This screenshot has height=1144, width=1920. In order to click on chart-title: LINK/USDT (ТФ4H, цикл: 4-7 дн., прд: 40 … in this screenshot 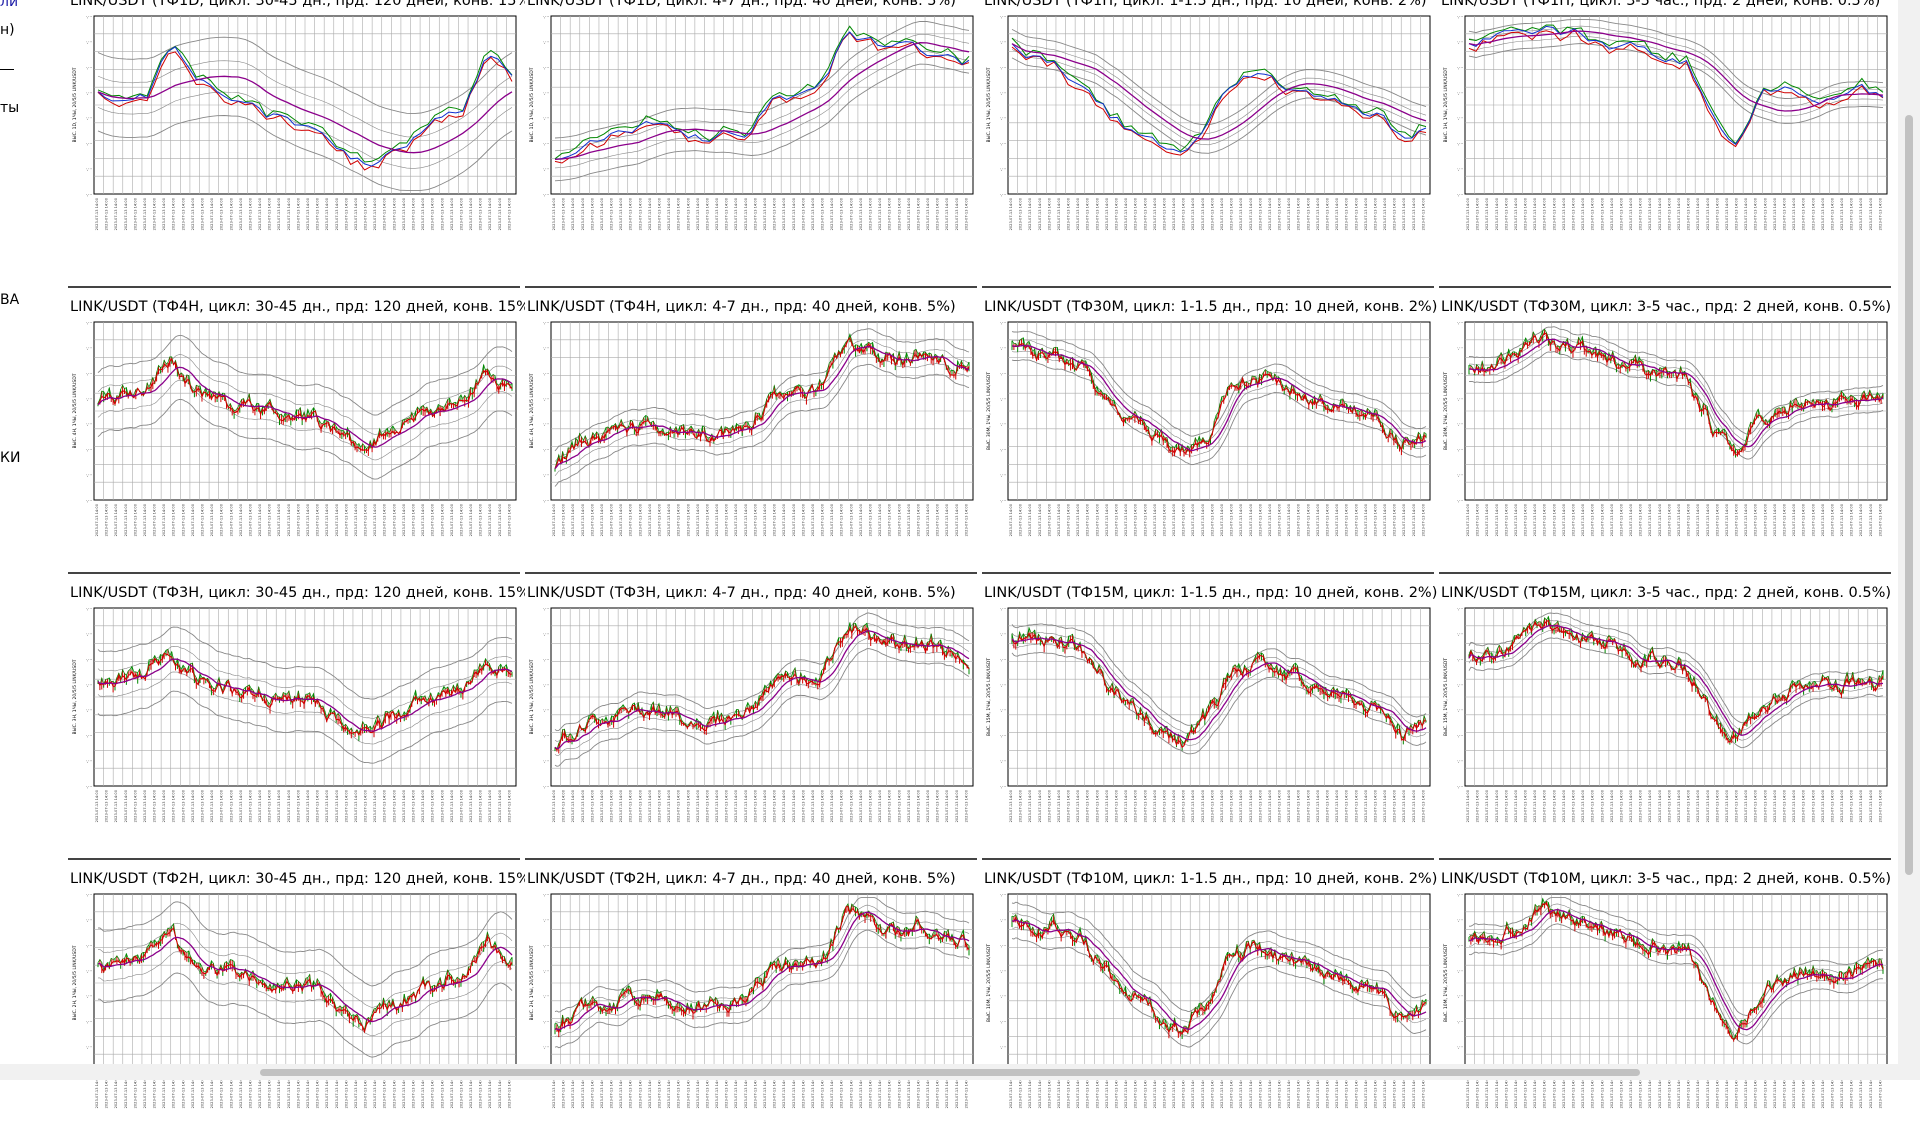, I will do `click(741, 307)`.